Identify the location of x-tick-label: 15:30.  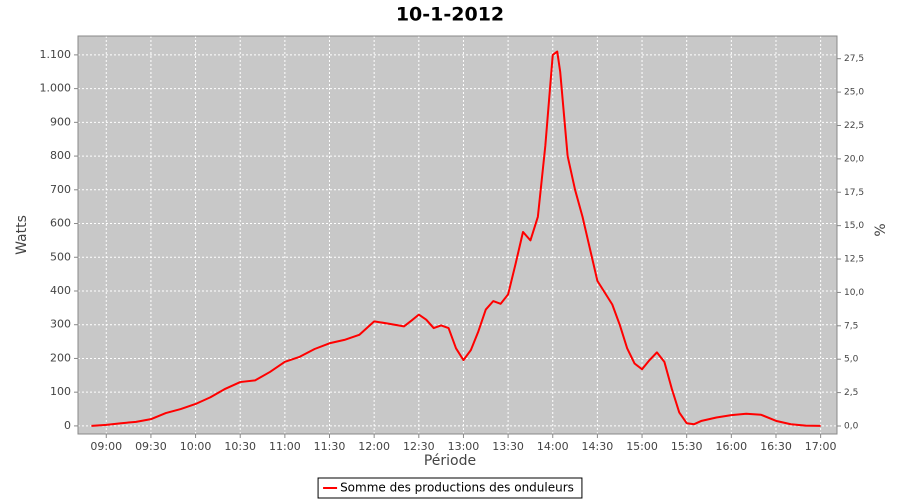
(687, 446).